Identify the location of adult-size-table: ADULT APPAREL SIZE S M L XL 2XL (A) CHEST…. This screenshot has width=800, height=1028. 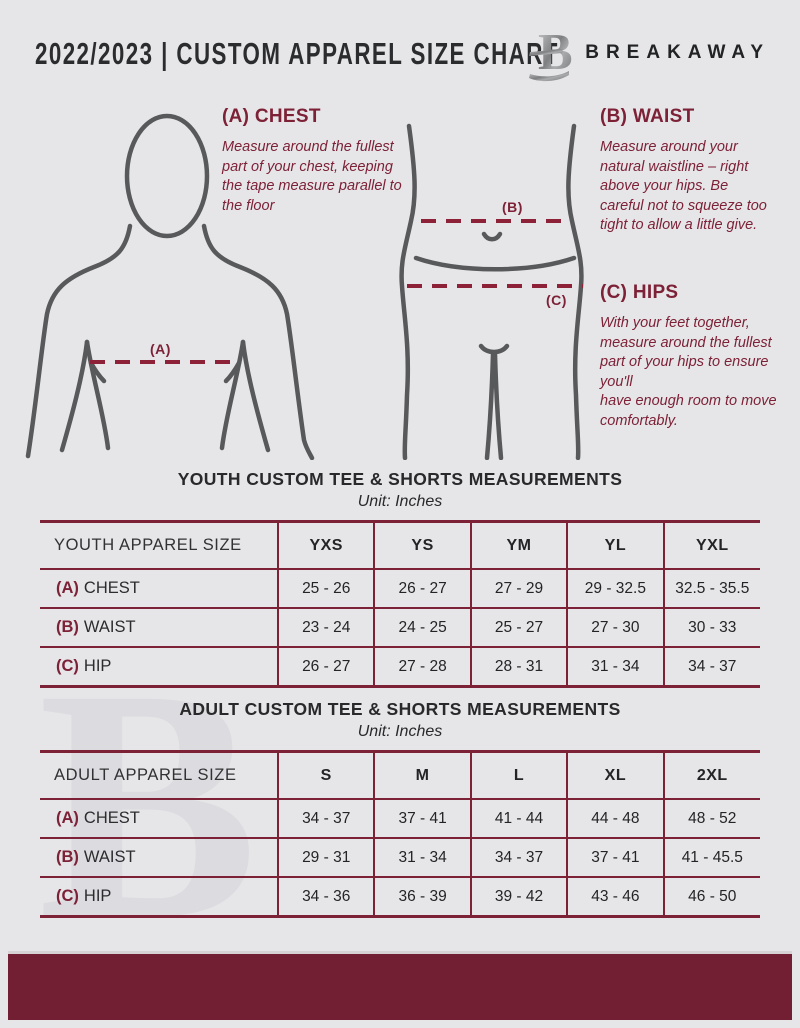
(400, 834).